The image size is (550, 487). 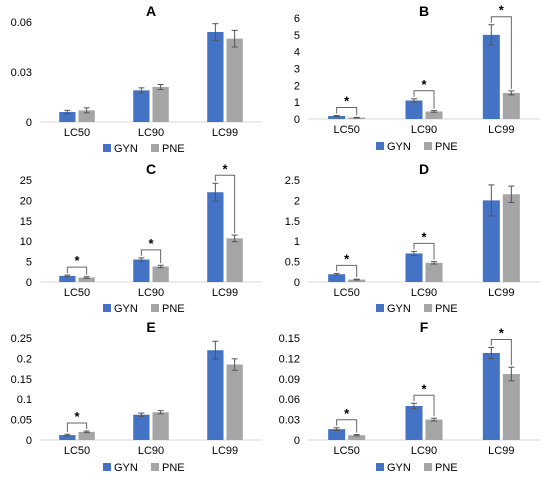 What do you see at coordinates (21, 339) in the screenshot?
I see `y-tick-label: 0.25` at bounding box center [21, 339].